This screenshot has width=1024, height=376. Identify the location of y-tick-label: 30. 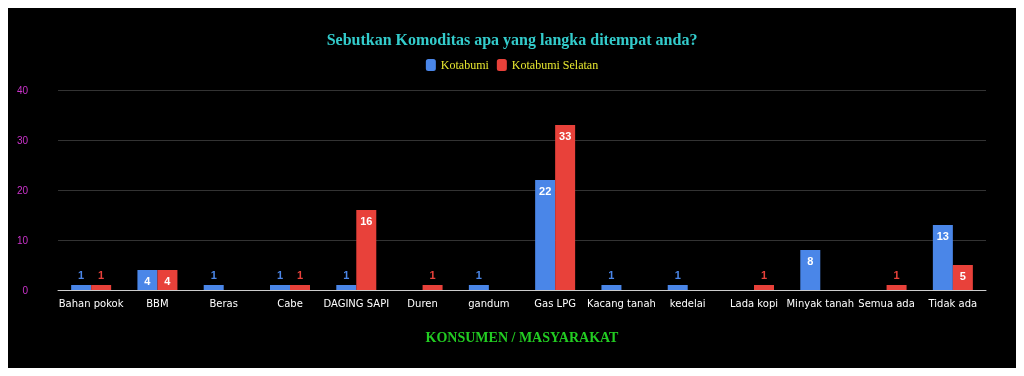
(22, 140).